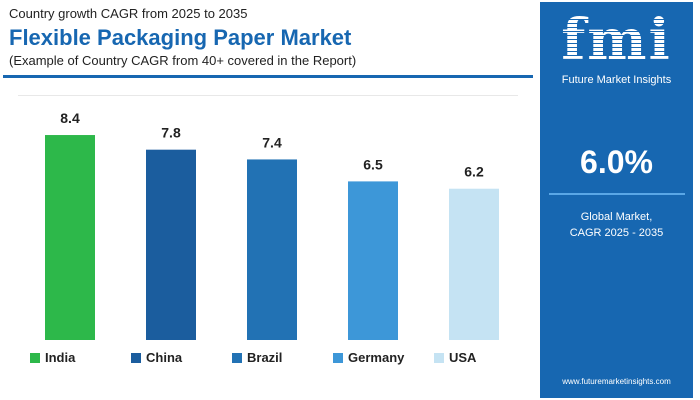 The width and height of the screenshot is (700, 400). Describe the element at coordinates (373, 164) in the screenshot. I see `data-label: 6.5` at that location.